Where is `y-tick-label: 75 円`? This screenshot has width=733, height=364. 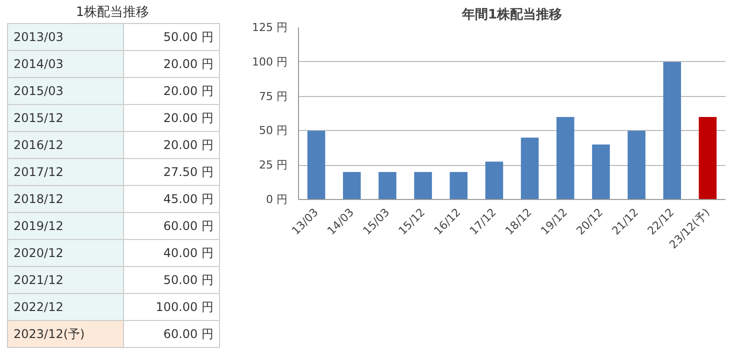 y-tick-label: 75 円 is located at coordinates (273, 96).